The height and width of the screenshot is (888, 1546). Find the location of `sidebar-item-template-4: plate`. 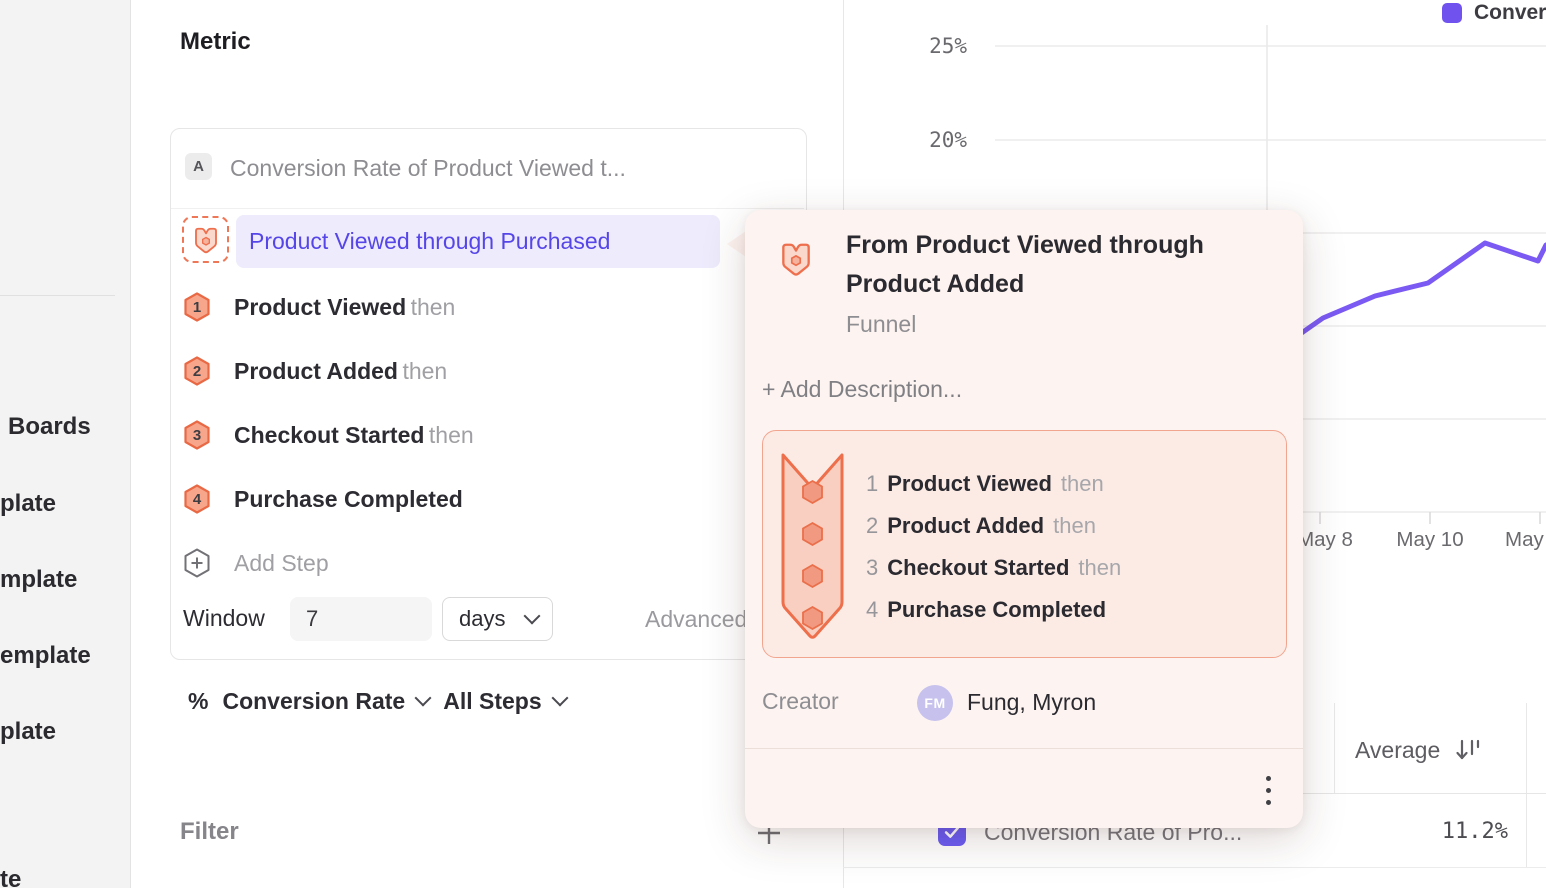

sidebar-item-template-4: plate is located at coordinates (28, 731).